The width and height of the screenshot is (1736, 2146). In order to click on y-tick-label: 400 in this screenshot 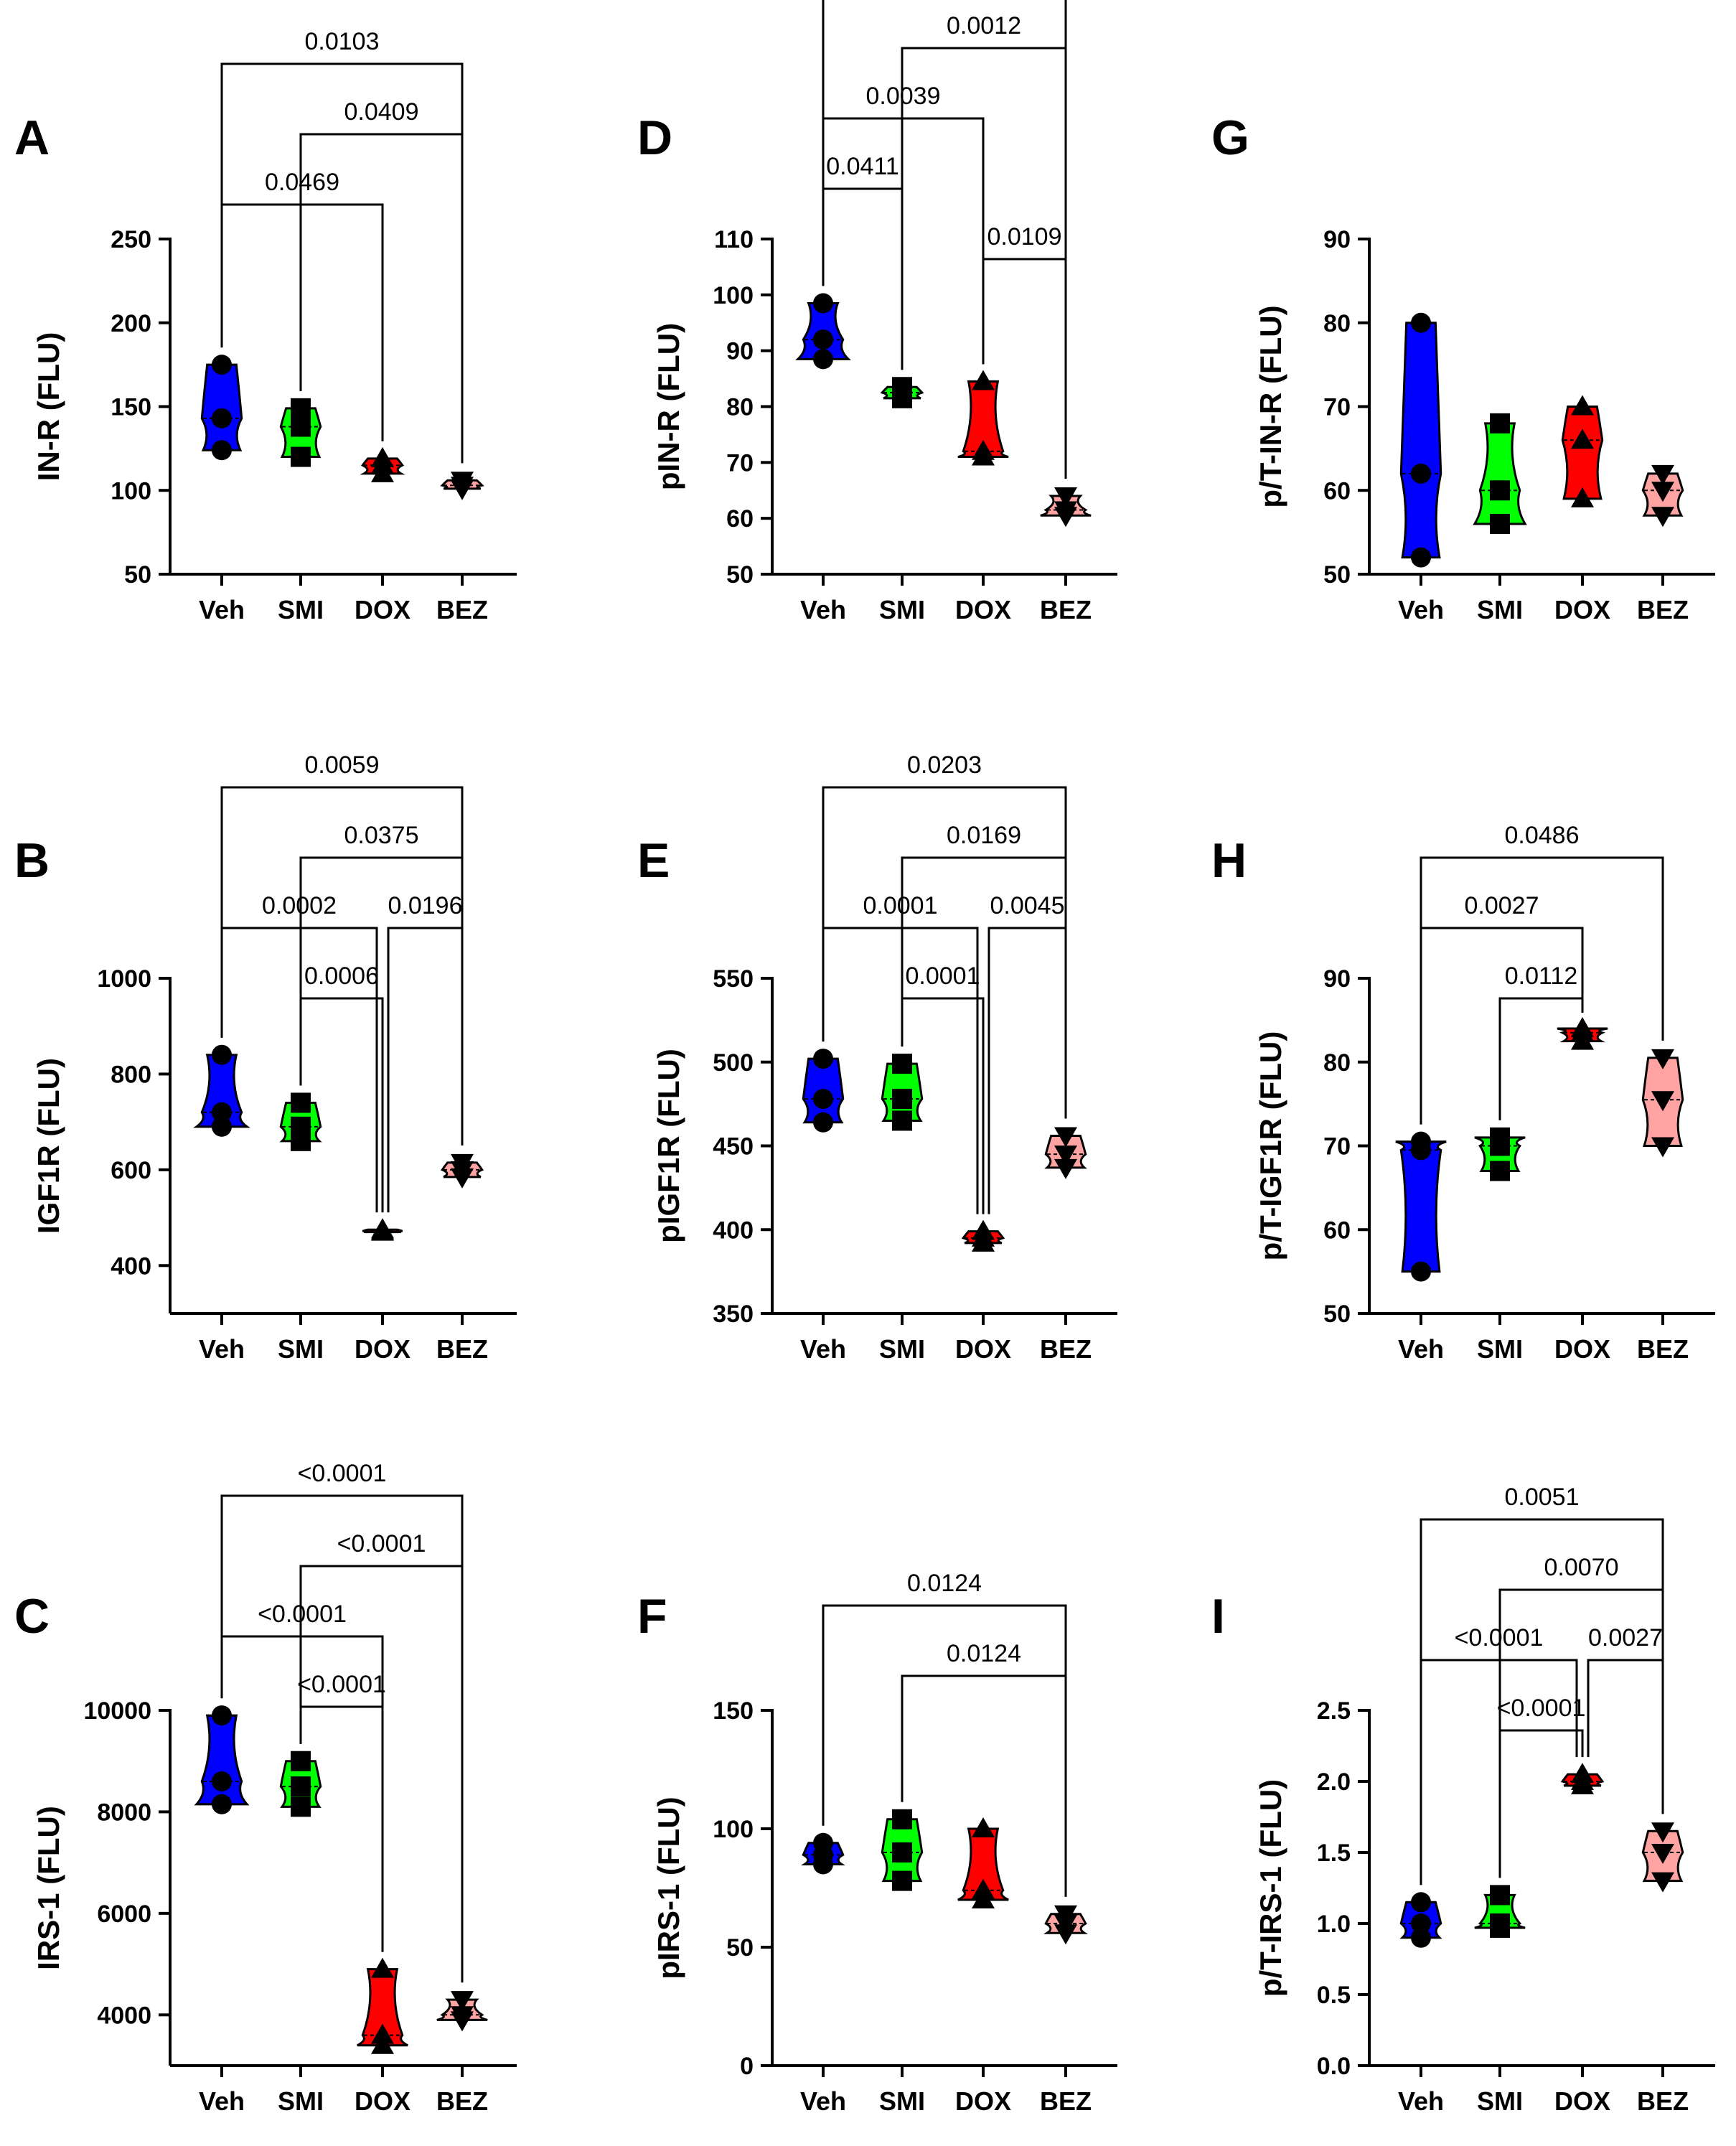, I will do `click(733, 1230)`.